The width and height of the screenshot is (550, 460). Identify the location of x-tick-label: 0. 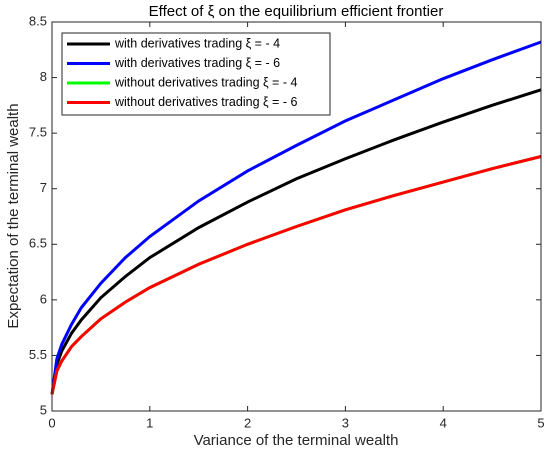
(51, 422).